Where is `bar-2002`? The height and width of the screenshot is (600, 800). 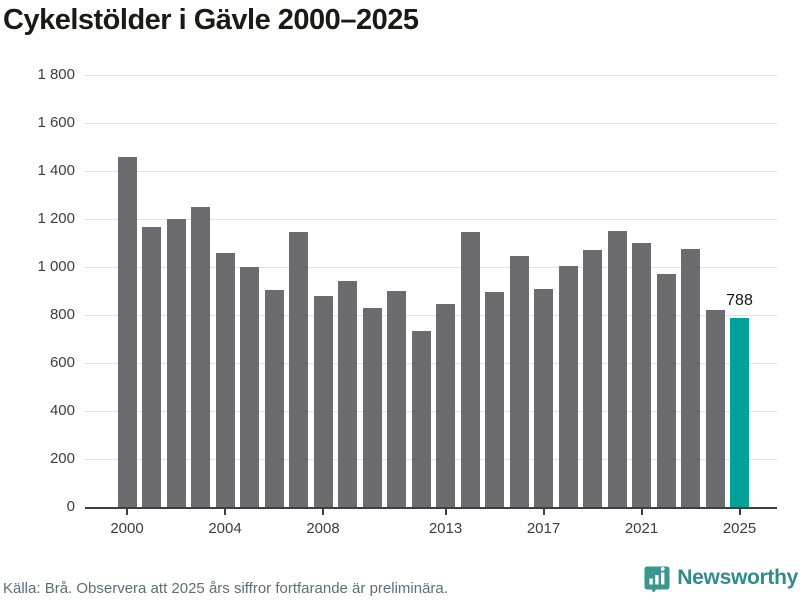
bar-2002 is located at coordinates (176, 363).